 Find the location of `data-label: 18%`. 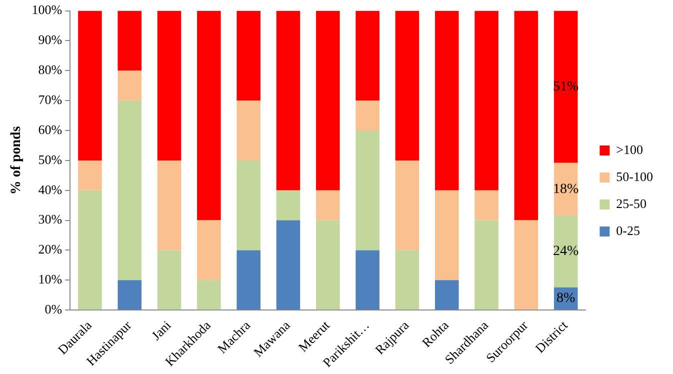

data-label: 18% is located at coordinates (566, 189).